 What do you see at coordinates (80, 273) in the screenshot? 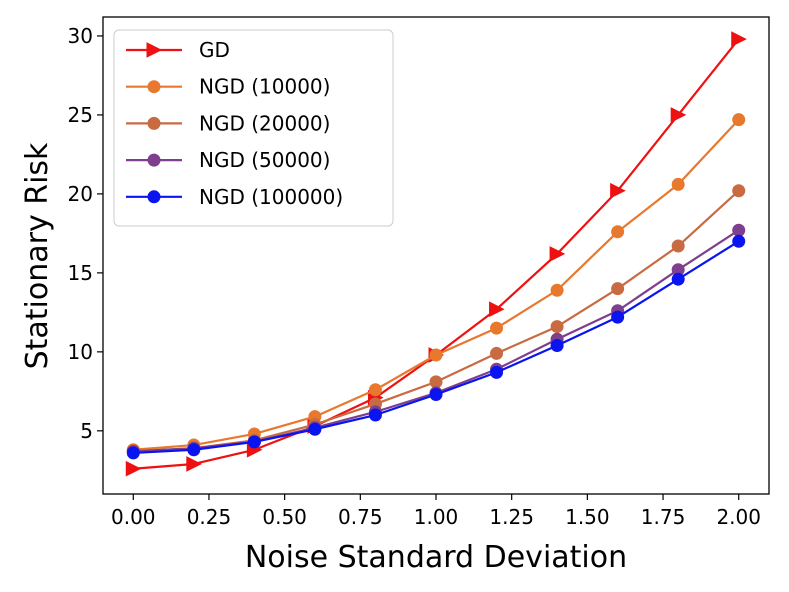
I see `y-tick-label: 15` at bounding box center [80, 273].